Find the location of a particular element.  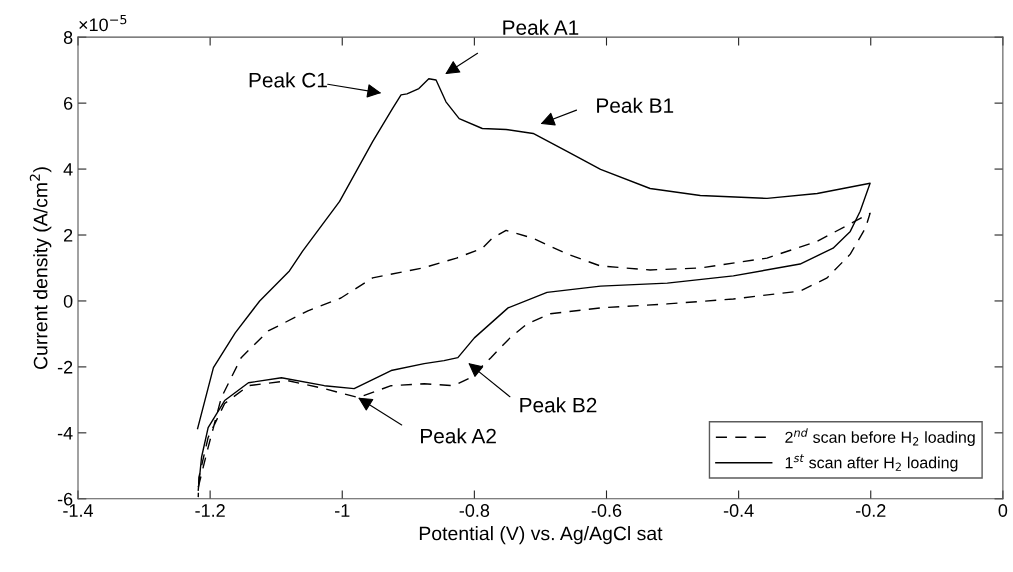

text: Peak A1 is located at coordinates (541, 27).